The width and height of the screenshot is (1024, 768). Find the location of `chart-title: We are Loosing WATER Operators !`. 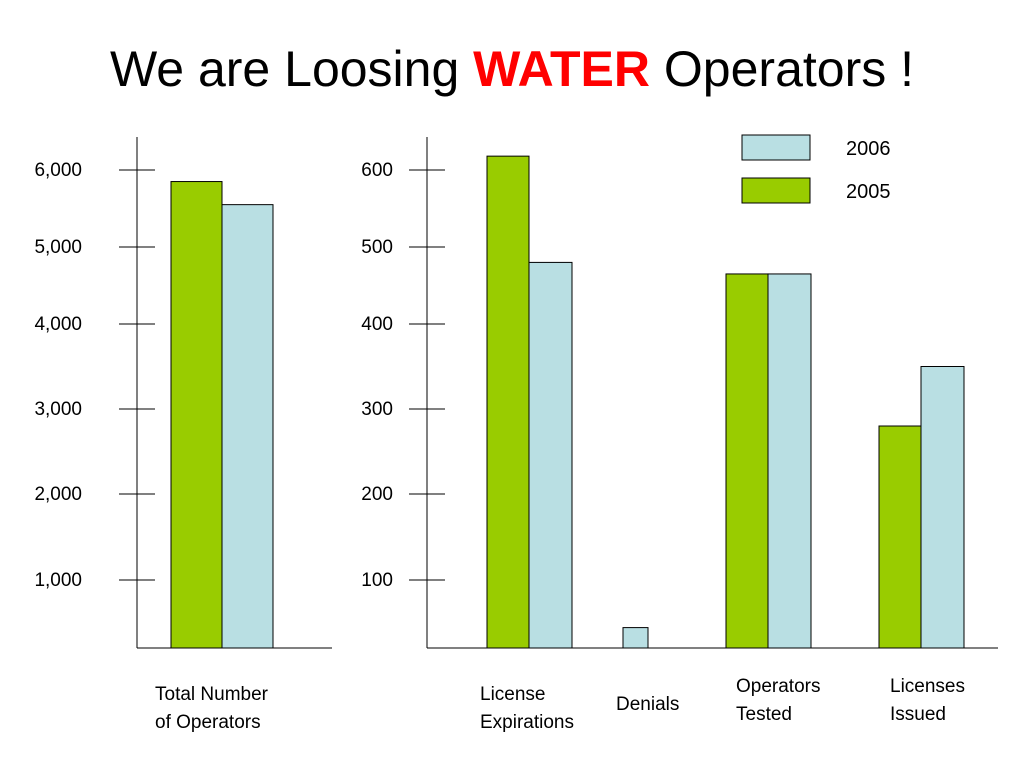

chart-title: We are Loosing WATER Operators ! is located at coordinates (512, 69).